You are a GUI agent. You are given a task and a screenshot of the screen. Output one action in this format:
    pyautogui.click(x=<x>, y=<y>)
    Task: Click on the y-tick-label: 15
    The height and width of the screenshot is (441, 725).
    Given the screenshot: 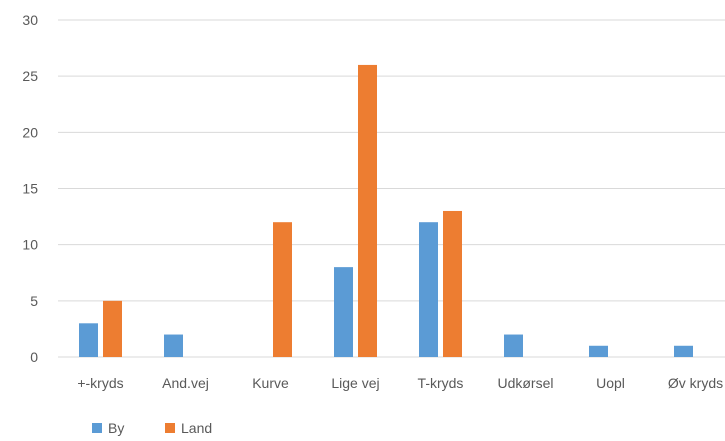 What is the action you would take?
    pyautogui.click(x=30, y=189)
    